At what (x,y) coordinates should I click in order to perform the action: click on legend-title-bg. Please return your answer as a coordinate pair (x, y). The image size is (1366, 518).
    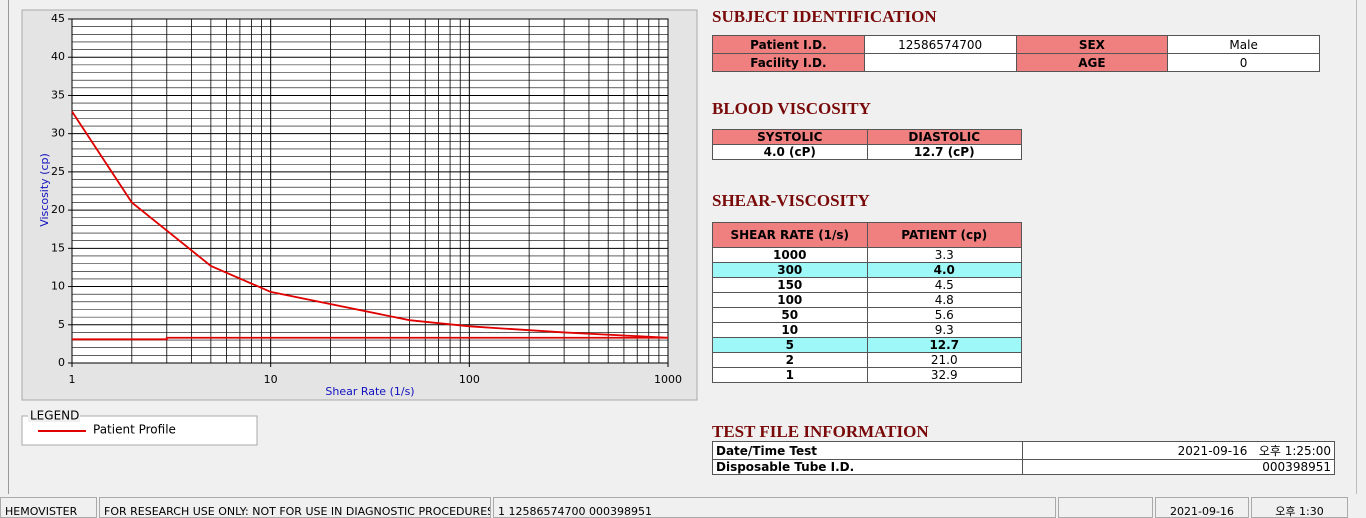
    Looking at the image, I should click on (54, 415).